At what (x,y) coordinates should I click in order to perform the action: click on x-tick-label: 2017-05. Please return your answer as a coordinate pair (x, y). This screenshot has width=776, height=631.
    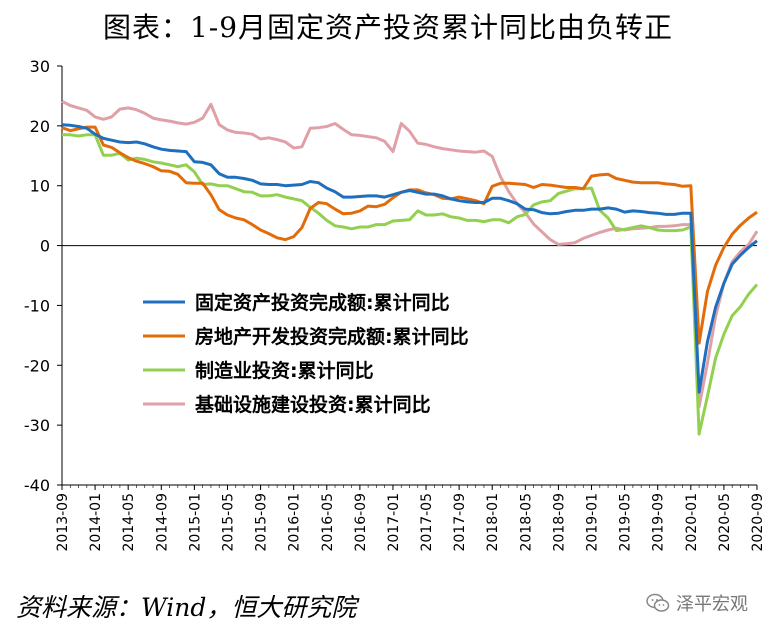
    Looking at the image, I should click on (427, 522).